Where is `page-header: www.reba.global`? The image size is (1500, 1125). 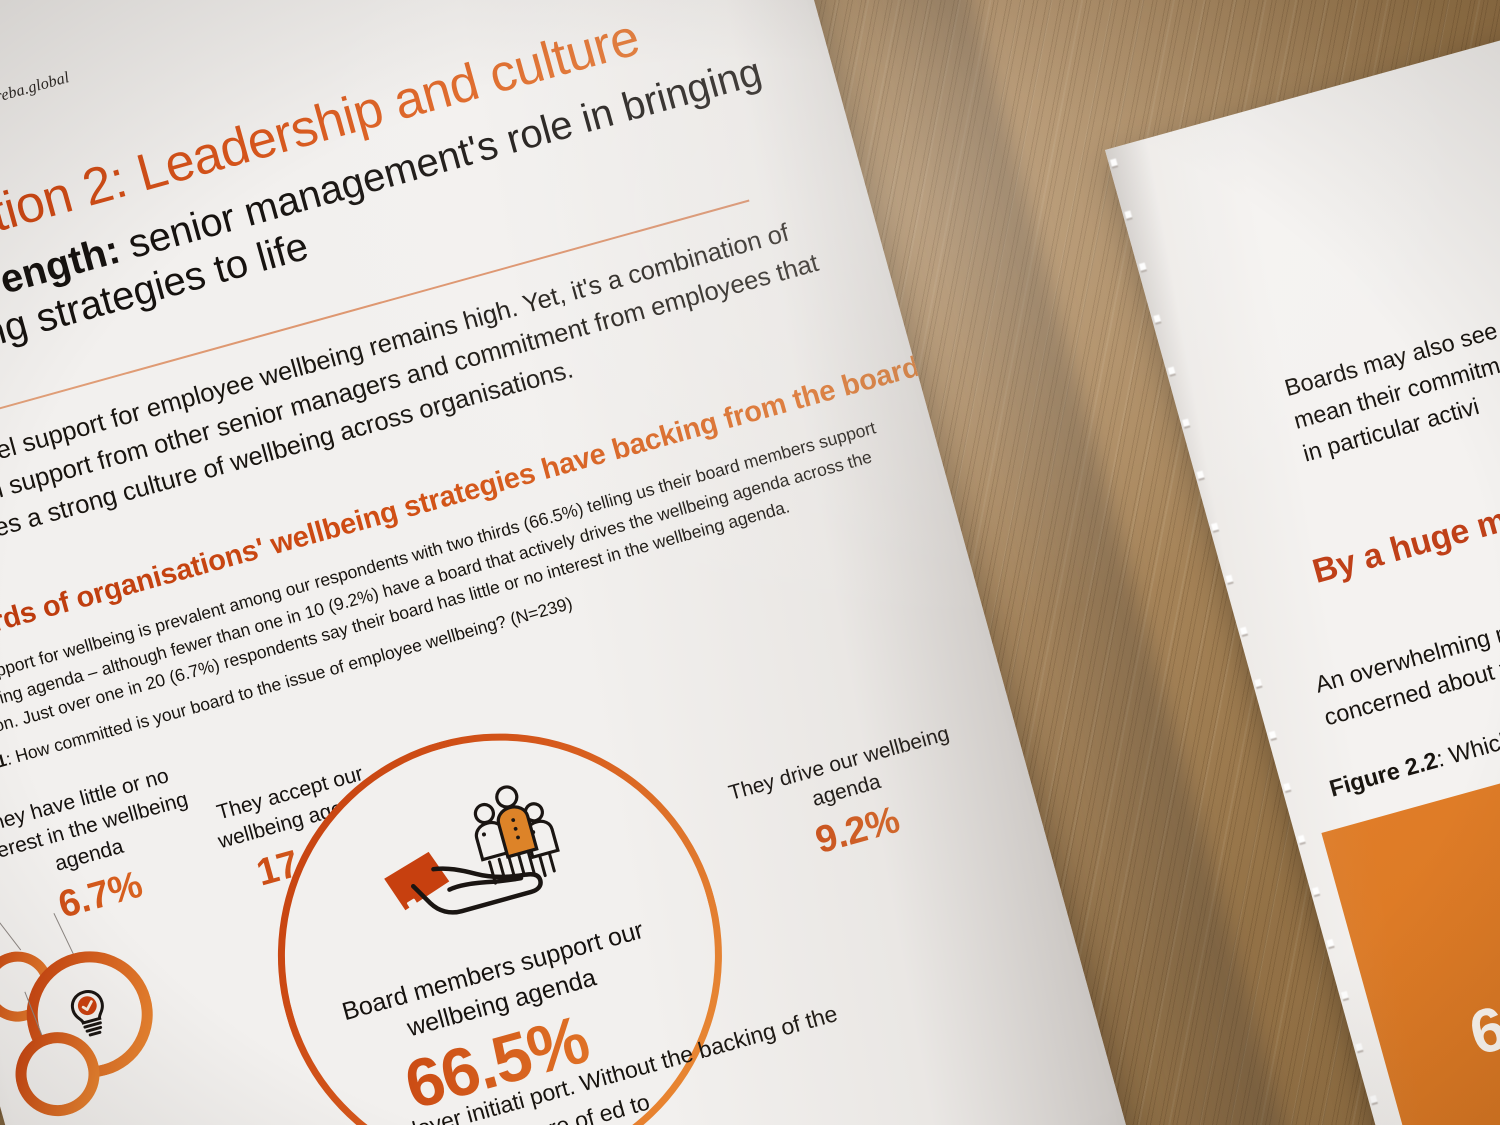
page-header: www.reba.global is located at coordinates (38, 104).